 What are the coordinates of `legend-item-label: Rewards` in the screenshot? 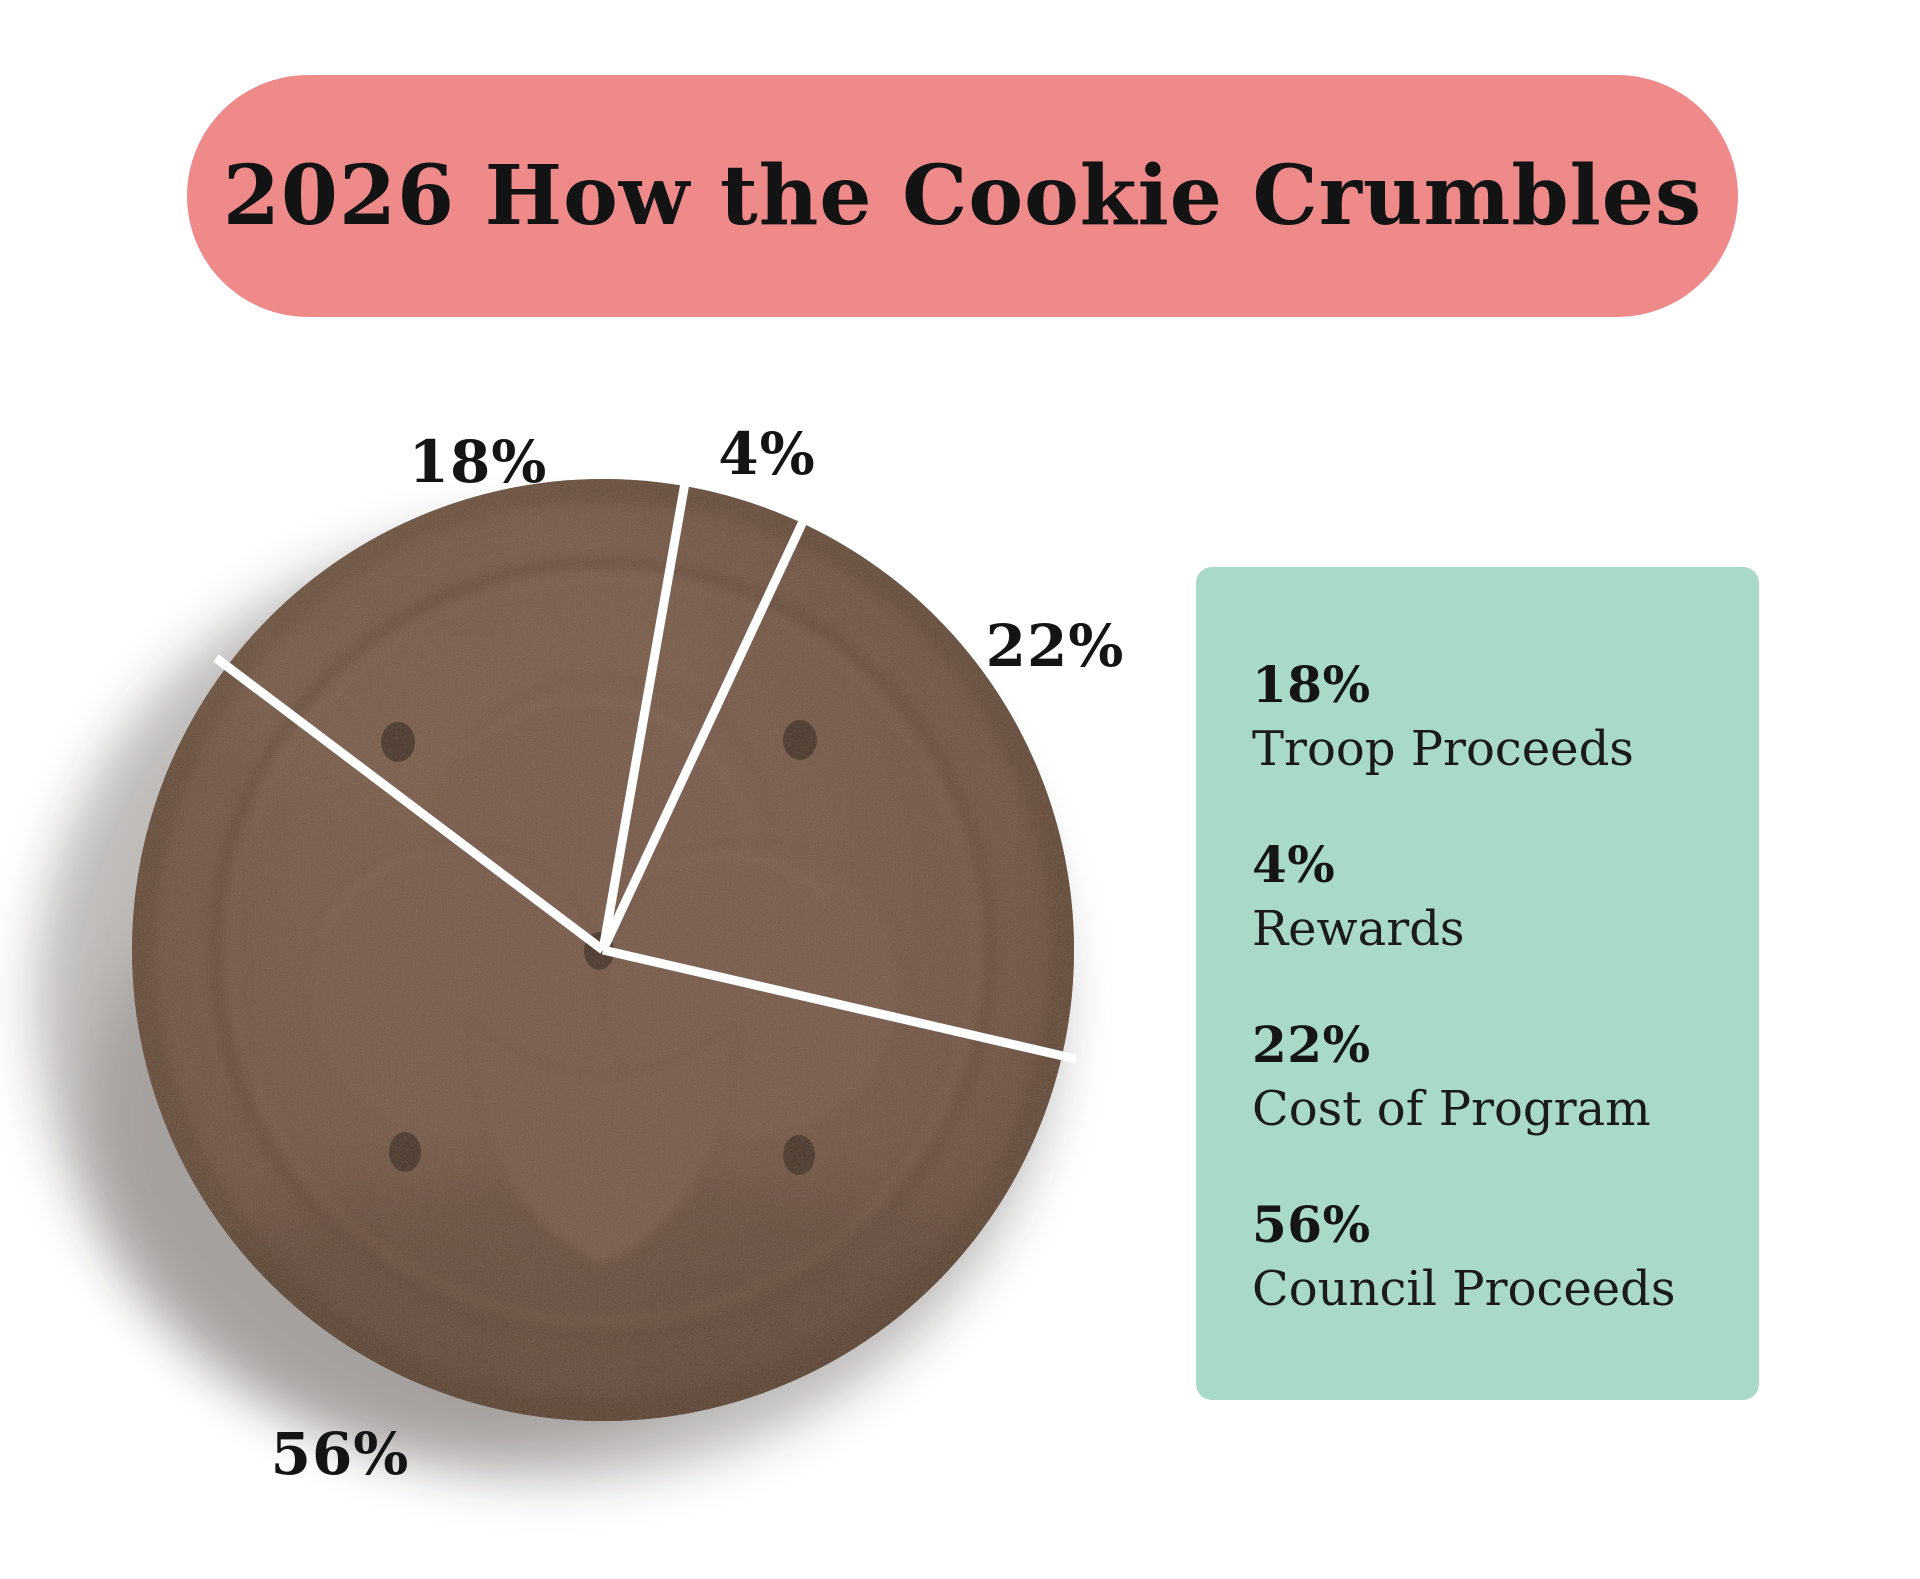 It's located at (1358, 929).